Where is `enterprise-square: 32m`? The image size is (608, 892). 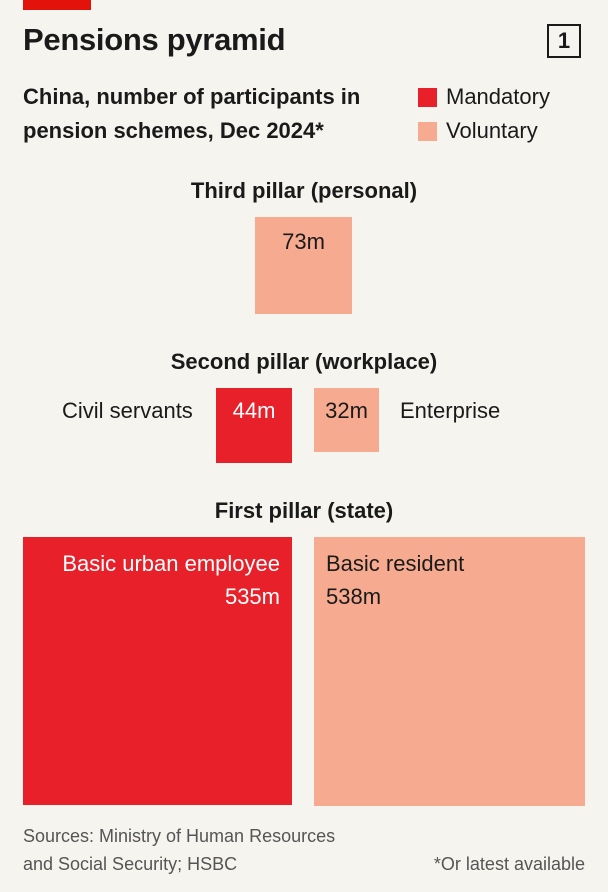 enterprise-square: 32m is located at coordinates (346, 420).